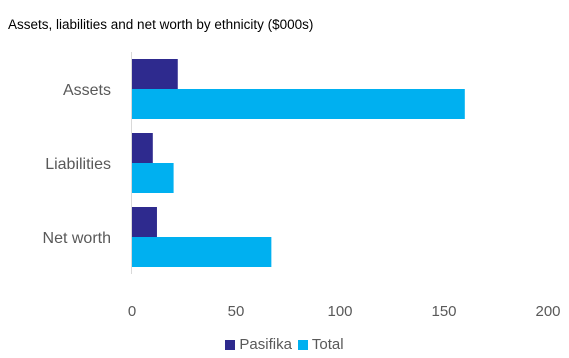  I want to click on category-label: Liabilities, so click(78, 164).